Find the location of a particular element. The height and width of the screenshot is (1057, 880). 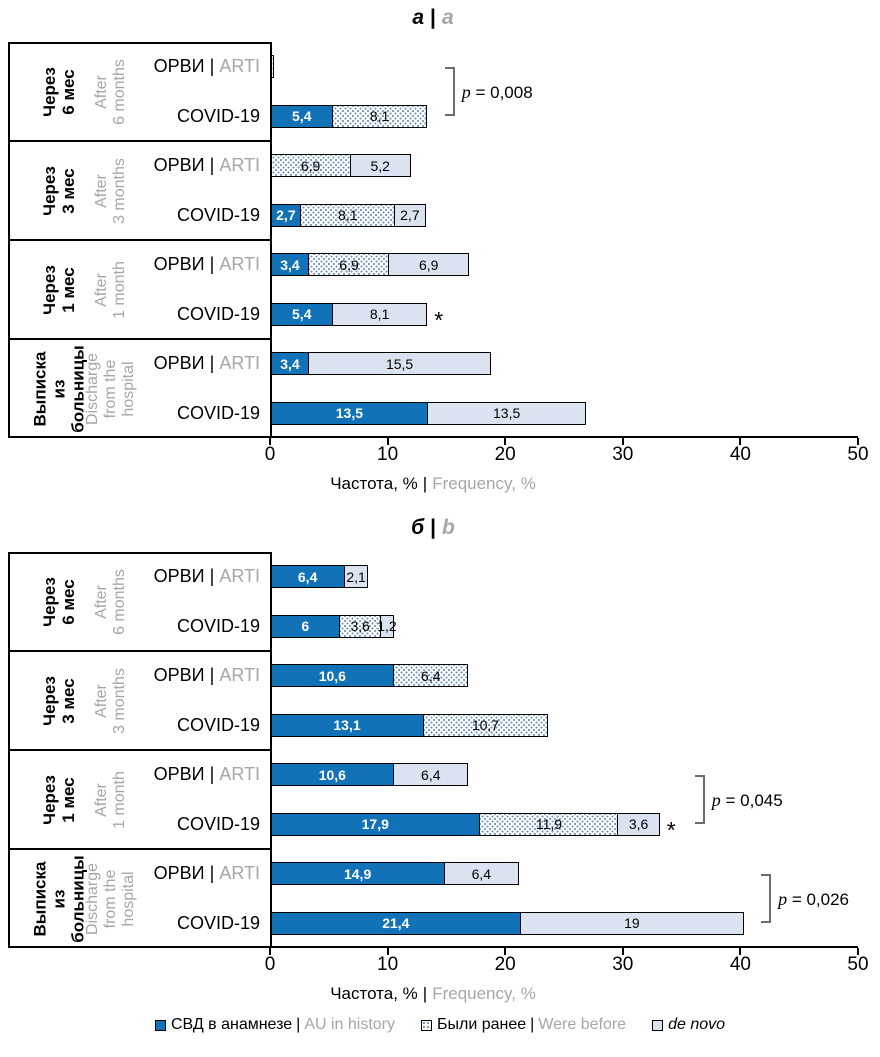

bar-track: 3,4 6,9 6,9 is located at coordinates (564, 265).